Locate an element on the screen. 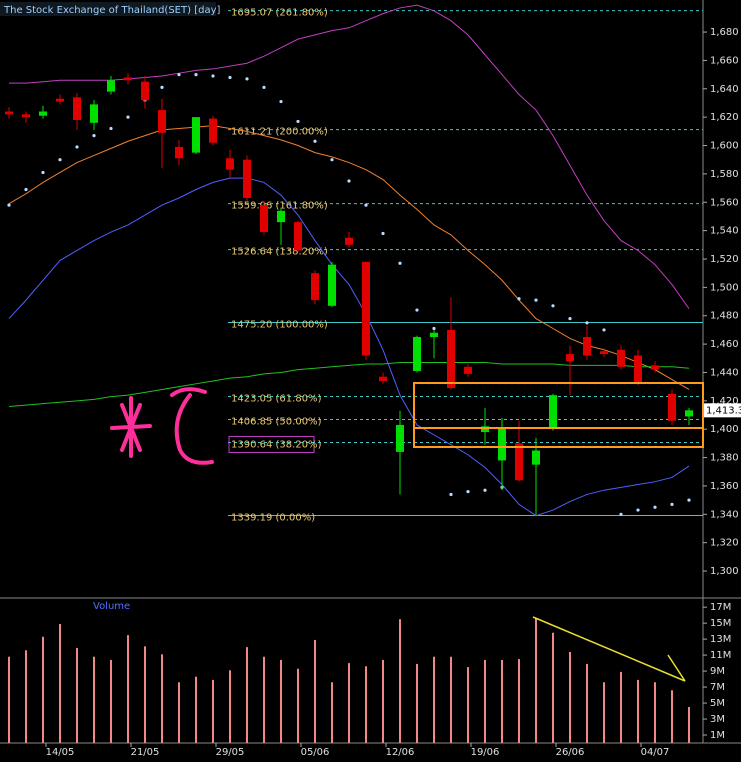 Image resolution: width=741 pixels, height=762 pixels. fib-label: 1339.19 (0.00%) is located at coordinates (273, 517).